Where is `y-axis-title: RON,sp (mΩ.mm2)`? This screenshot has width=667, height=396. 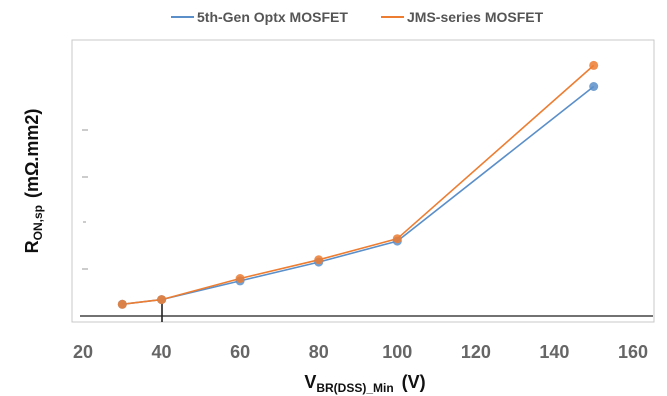 y-axis-title: RON,sp (mΩ.mm2) is located at coordinates (33, 181).